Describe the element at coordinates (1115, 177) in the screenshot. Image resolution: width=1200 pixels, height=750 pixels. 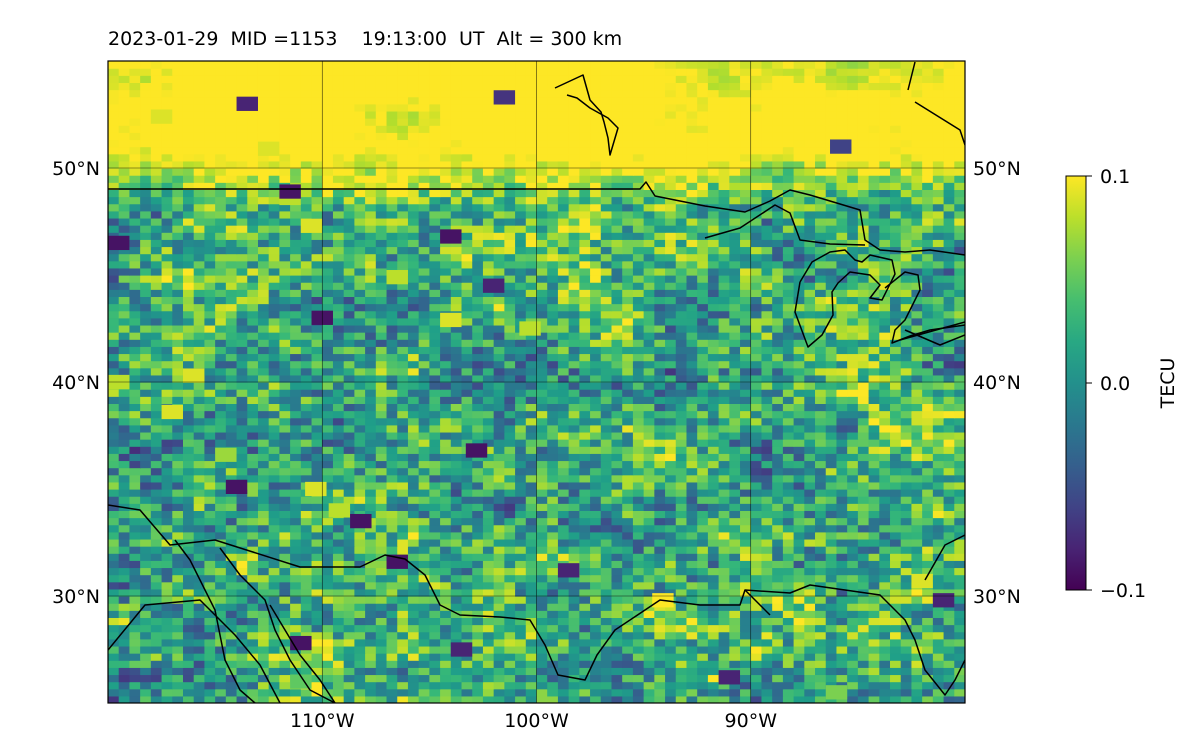
I see `colorbar-tick-label: 0.1` at that location.